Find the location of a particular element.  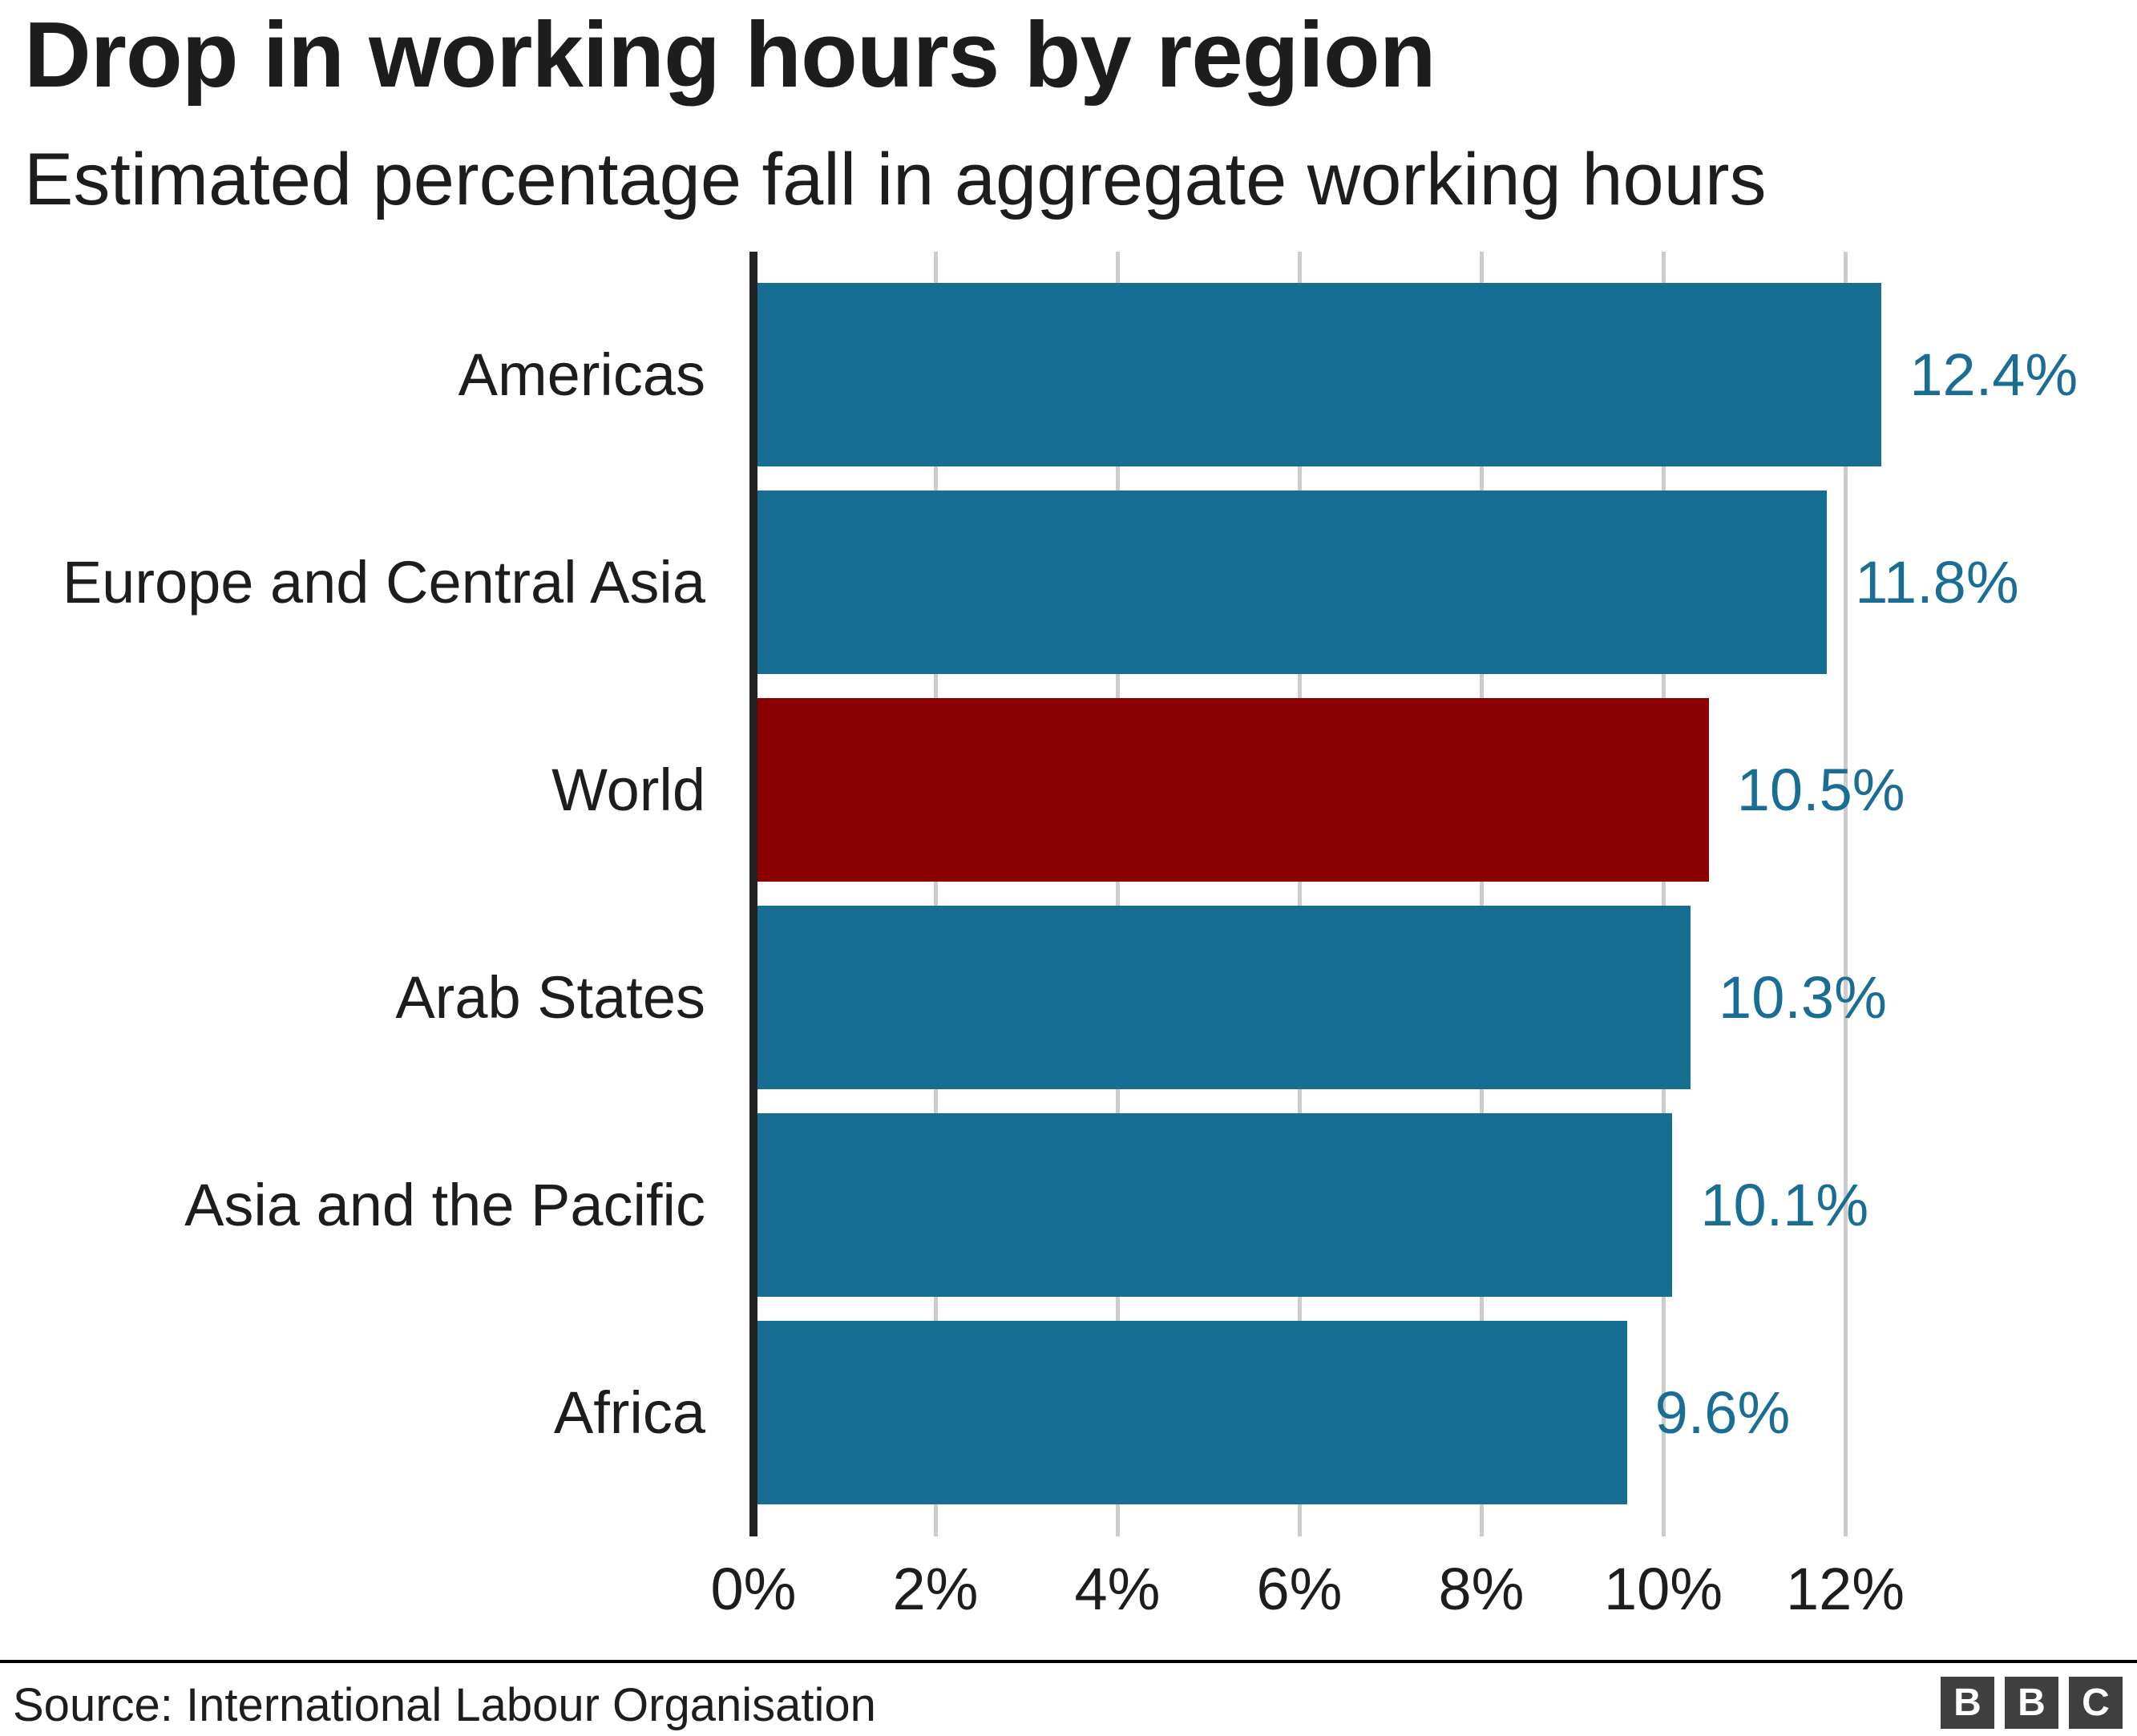

gridline-8pct is located at coordinates (1481, 894).